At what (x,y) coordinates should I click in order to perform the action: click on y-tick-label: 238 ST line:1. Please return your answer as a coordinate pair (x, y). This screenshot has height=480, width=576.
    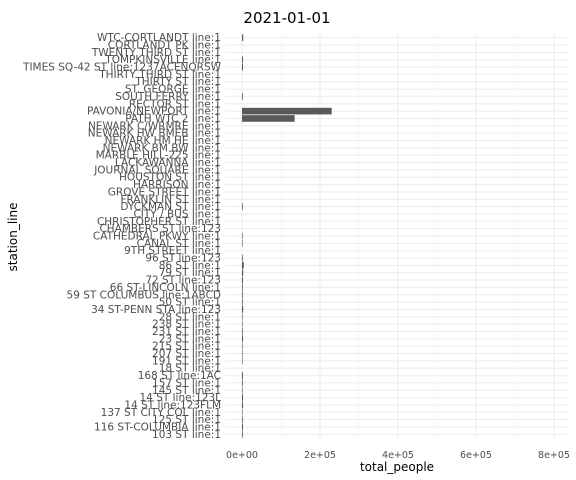
    Looking at the image, I should click on (186, 325).